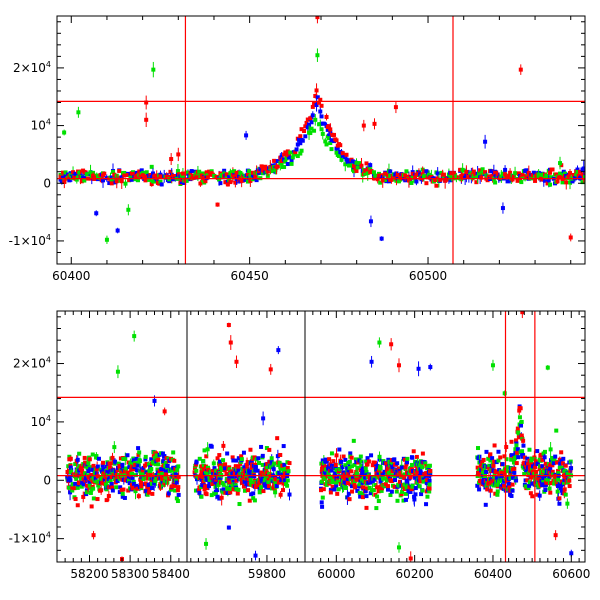 The image size is (600, 600). Describe the element at coordinates (30, 240) in the screenshot. I see `y-tick-label: -1×10⁴` at that location.